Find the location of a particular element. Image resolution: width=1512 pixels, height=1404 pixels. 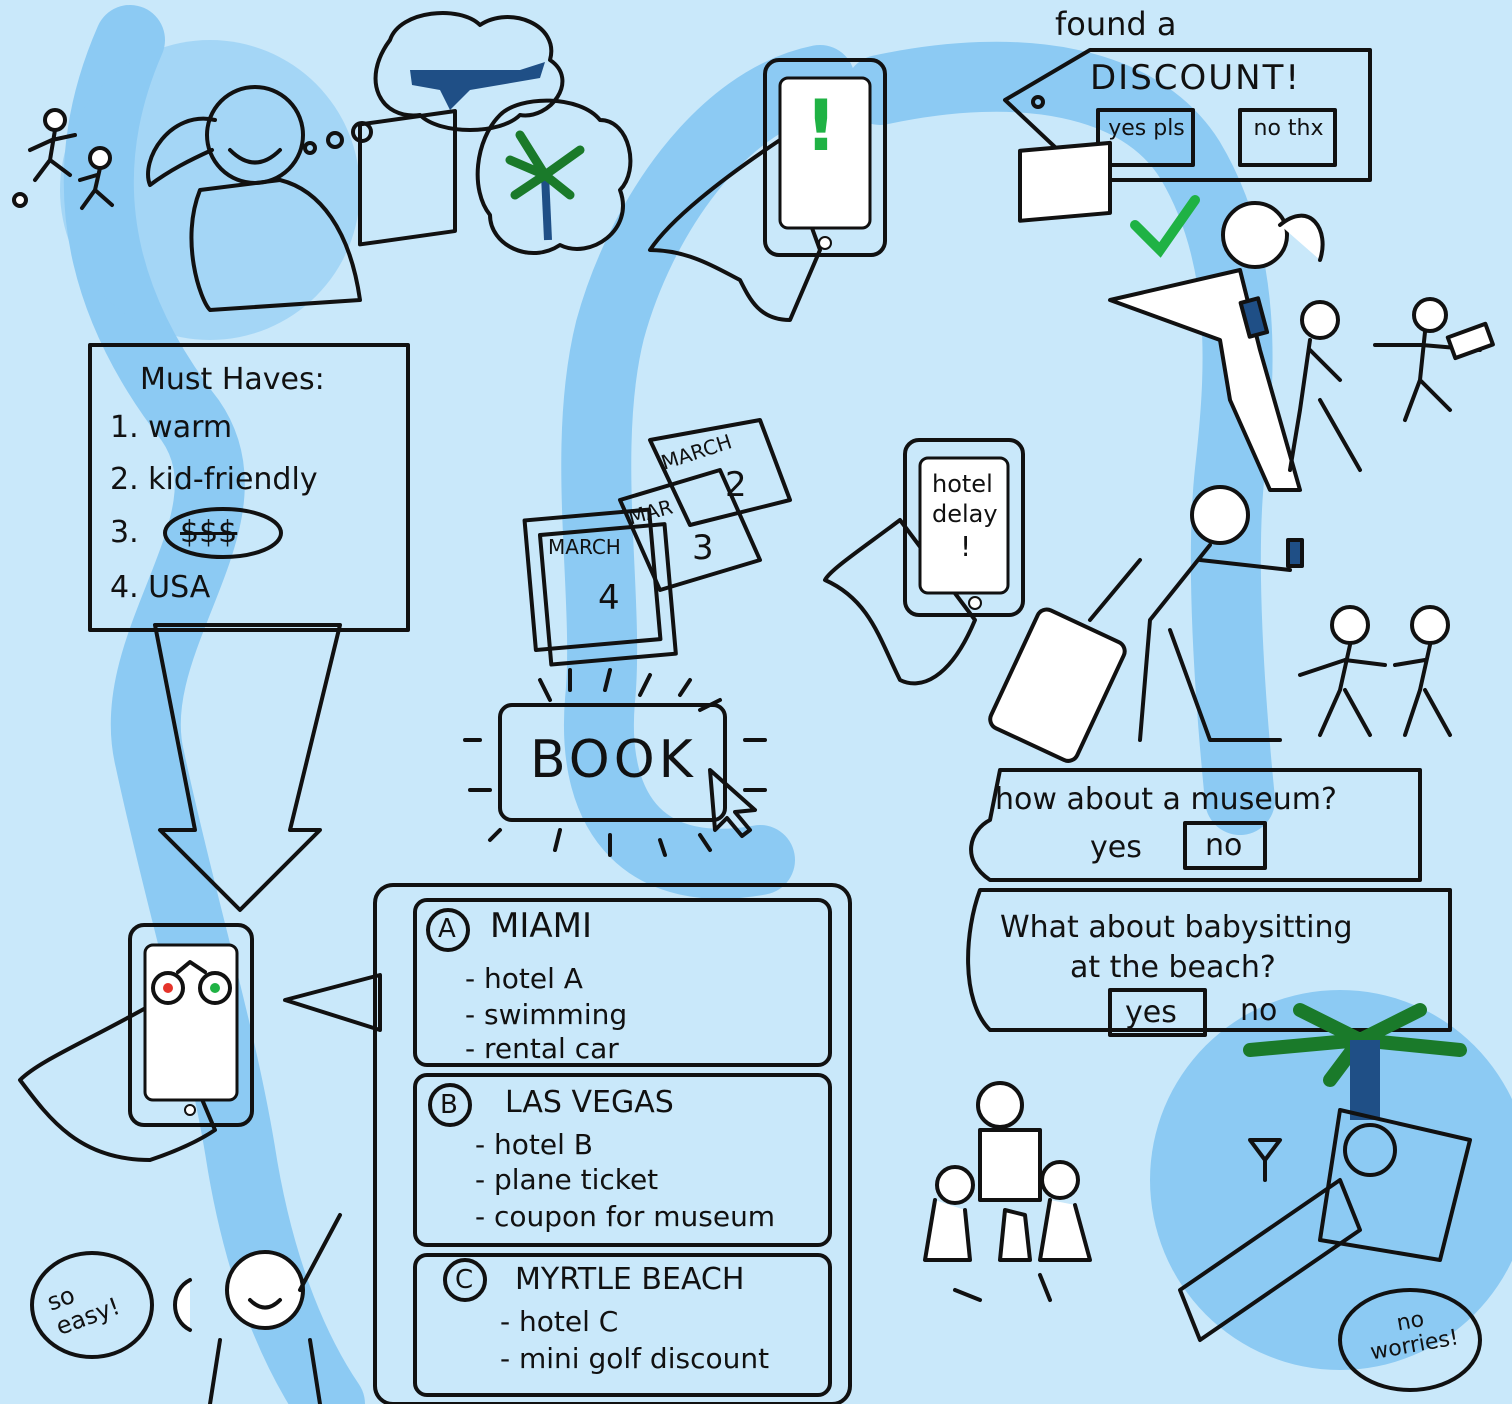

discount-no-box is located at coordinates (1287, 137).